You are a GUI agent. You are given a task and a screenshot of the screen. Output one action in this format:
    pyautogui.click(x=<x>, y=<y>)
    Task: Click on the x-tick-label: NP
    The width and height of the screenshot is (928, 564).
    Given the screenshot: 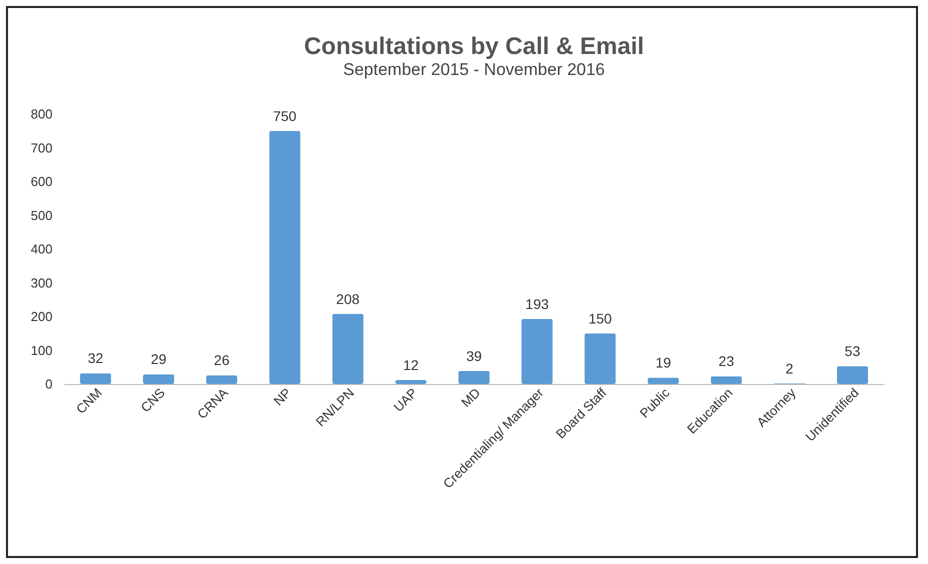 What is the action you would take?
    pyautogui.click(x=282, y=396)
    